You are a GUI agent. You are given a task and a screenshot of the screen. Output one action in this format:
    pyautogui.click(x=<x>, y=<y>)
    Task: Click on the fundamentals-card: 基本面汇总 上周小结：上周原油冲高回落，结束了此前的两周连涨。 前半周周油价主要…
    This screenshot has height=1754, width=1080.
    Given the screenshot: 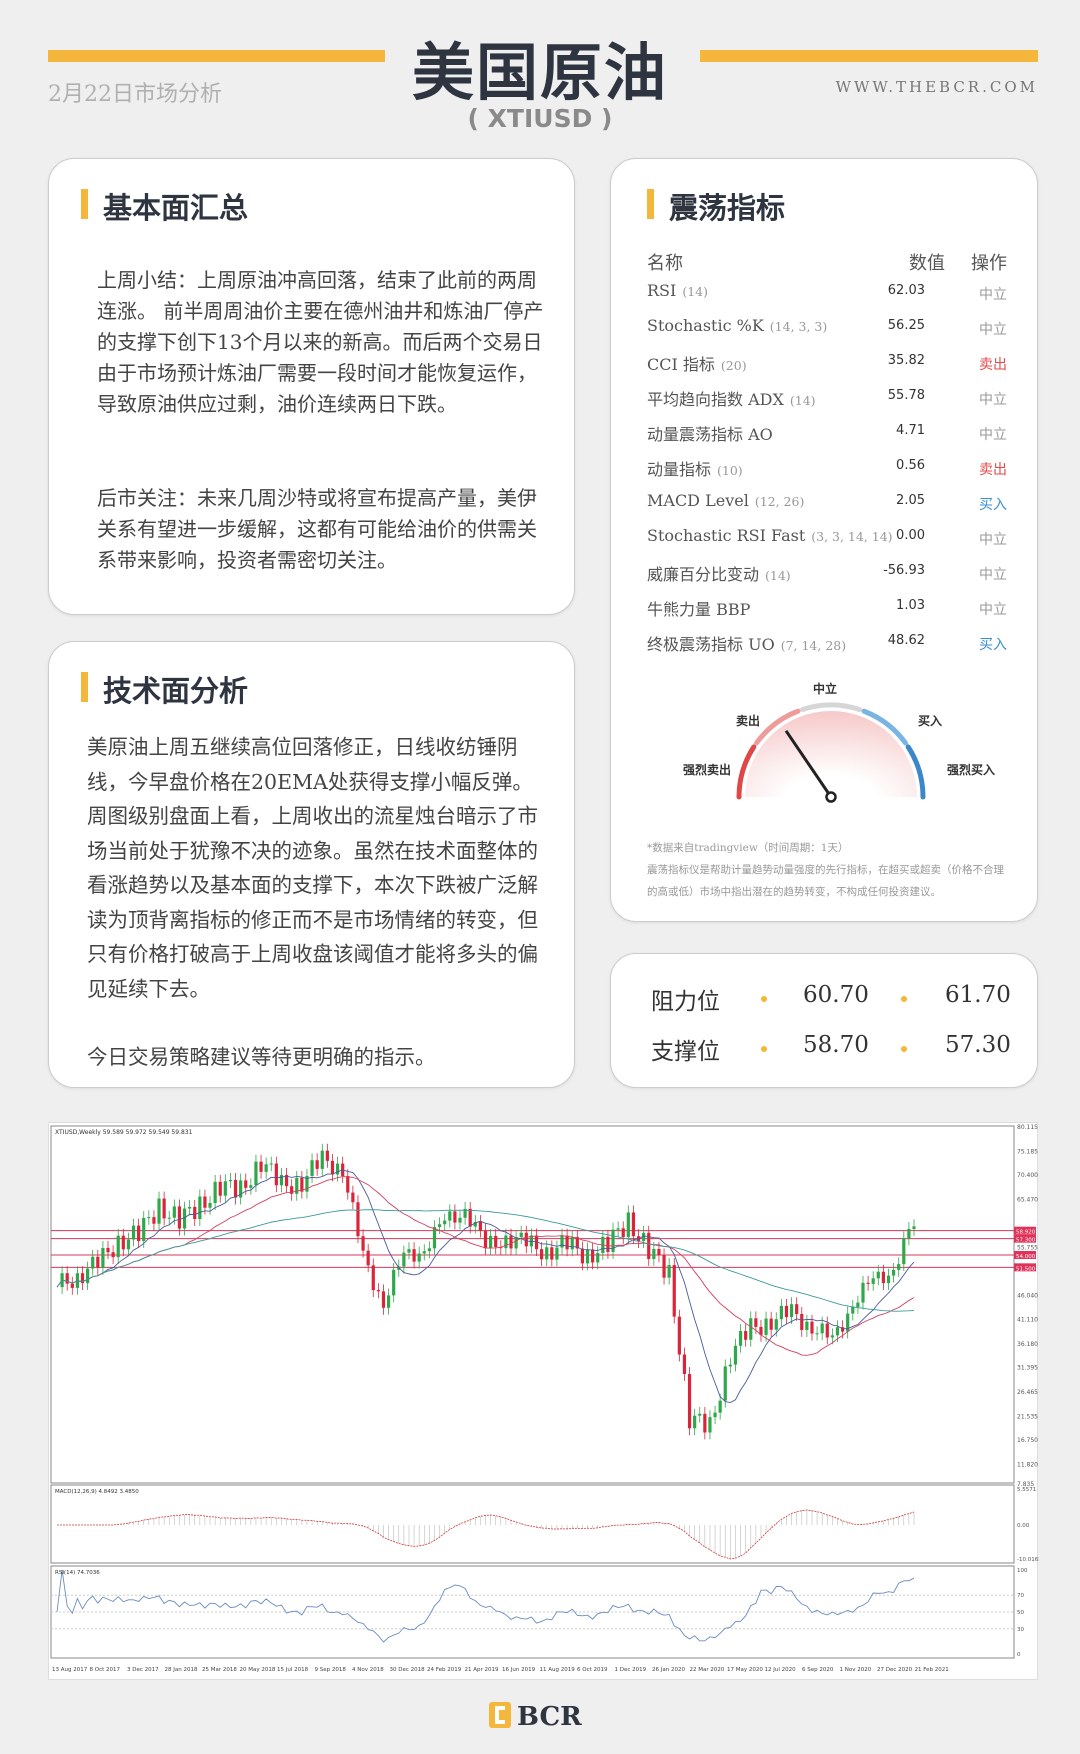 What is the action you would take?
    pyautogui.click(x=311, y=386)
    